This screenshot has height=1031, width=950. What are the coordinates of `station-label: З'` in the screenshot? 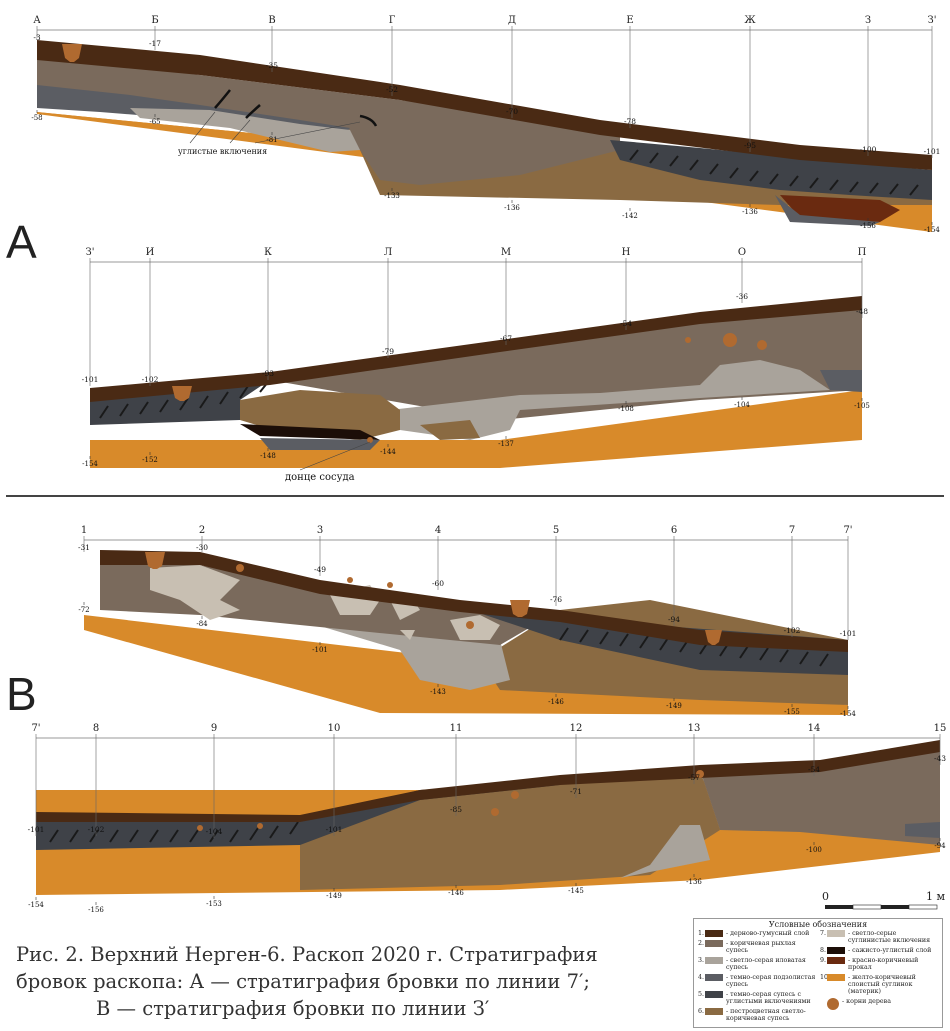 It's located at (90, 252).